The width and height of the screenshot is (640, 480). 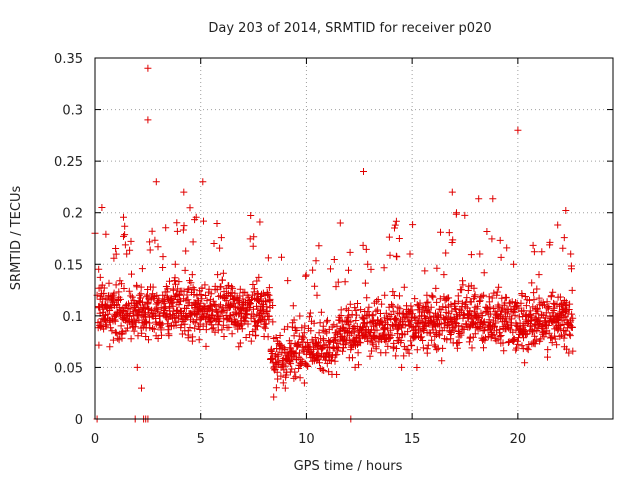 I want to click on y-tick-label: 0.15, so click(x=68, y=265).